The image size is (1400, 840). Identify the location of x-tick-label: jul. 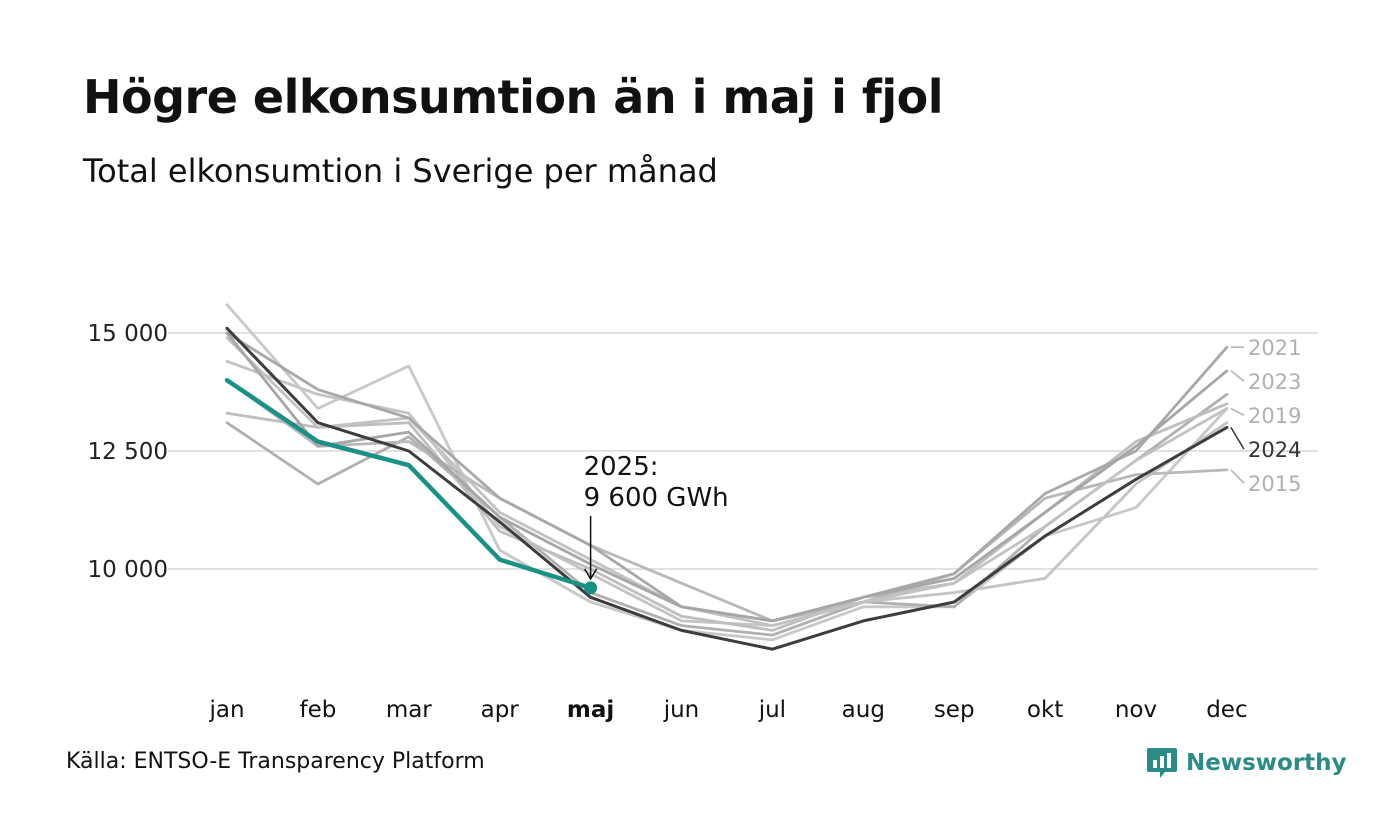
(772, 710).